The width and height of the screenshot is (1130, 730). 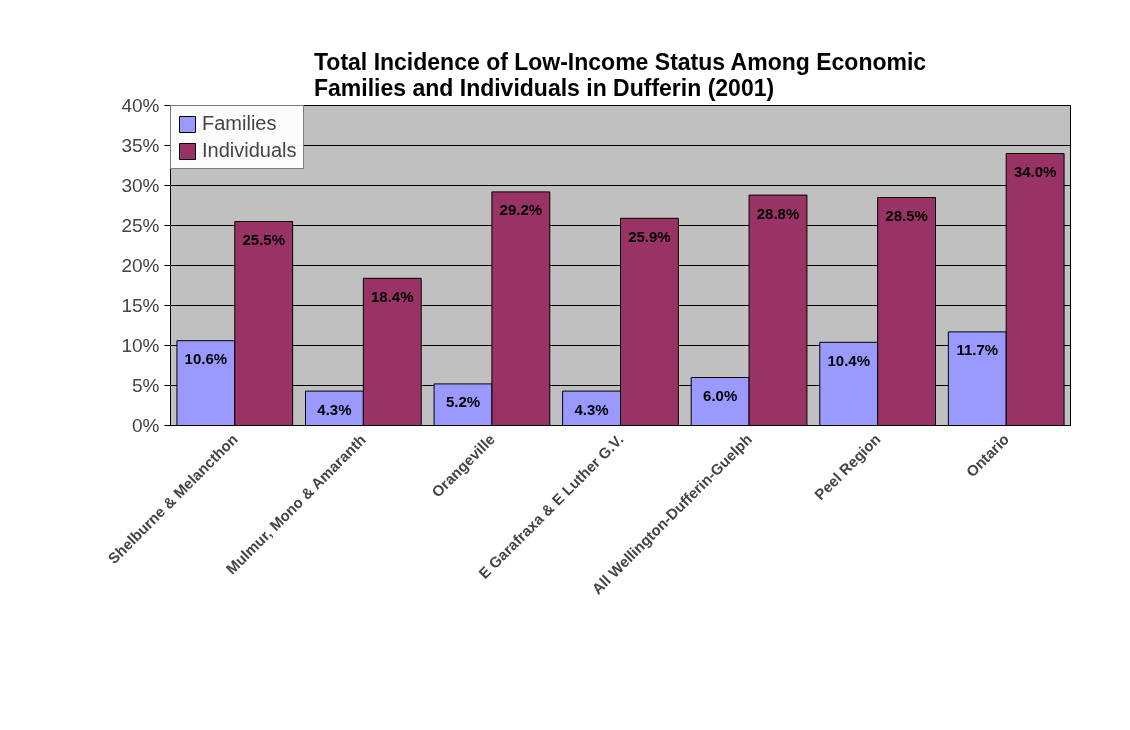 What do you see at coordinates (263, 239) in the screenshot?
I see `data-label: 25.5%` at bounding box center [263, 239].